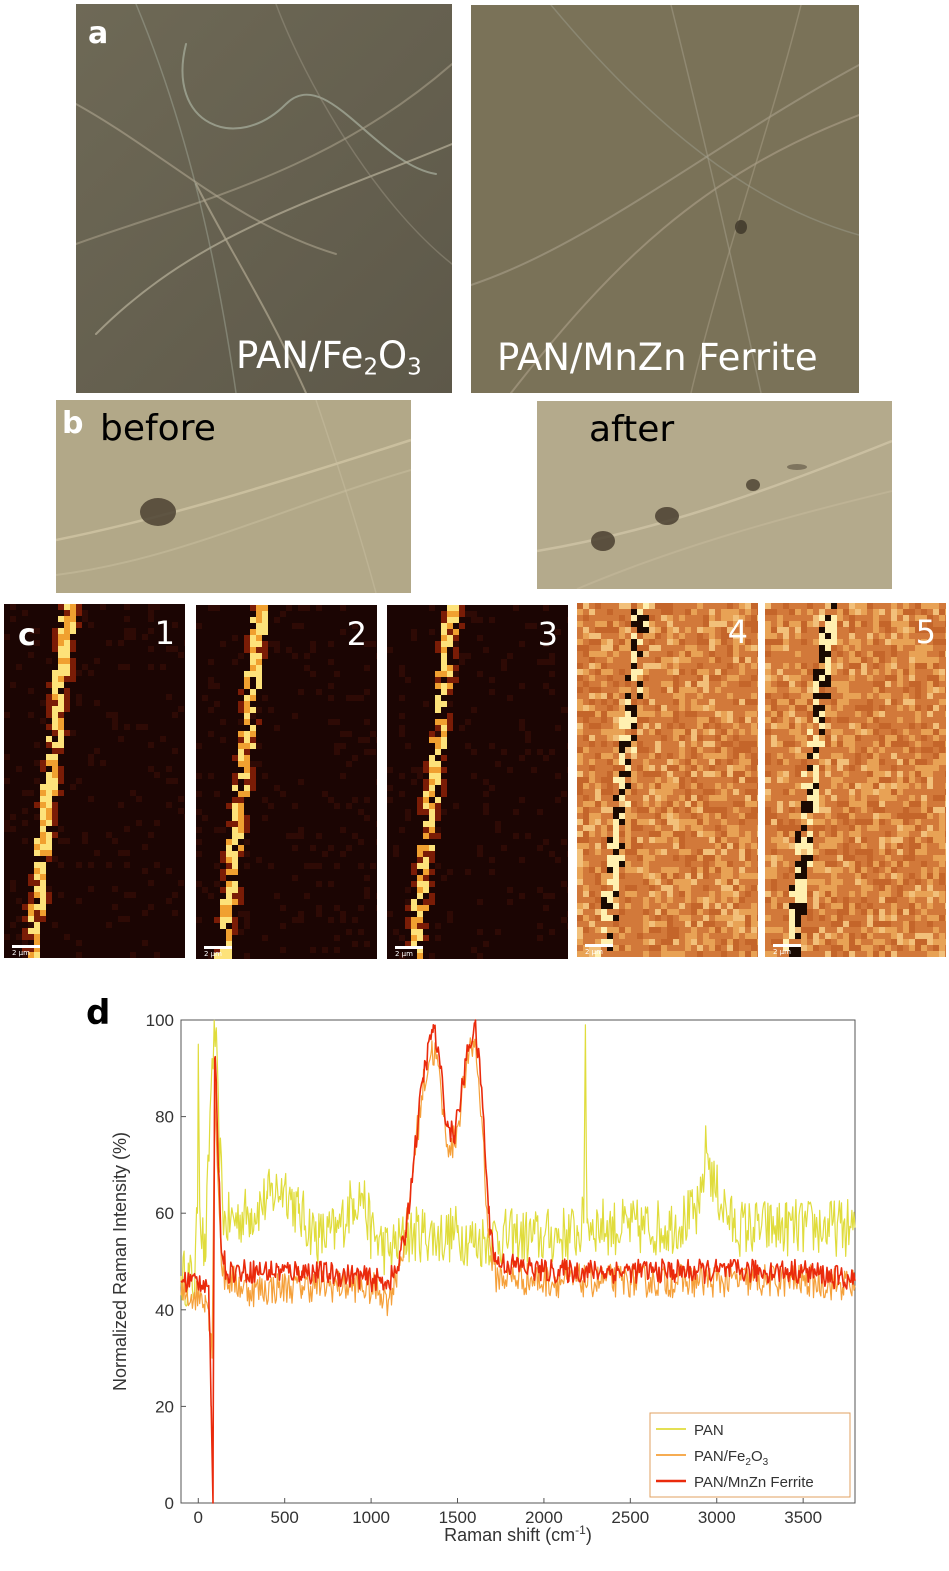  I want to click on x-tick-label: 1000, so click(371, 1517).